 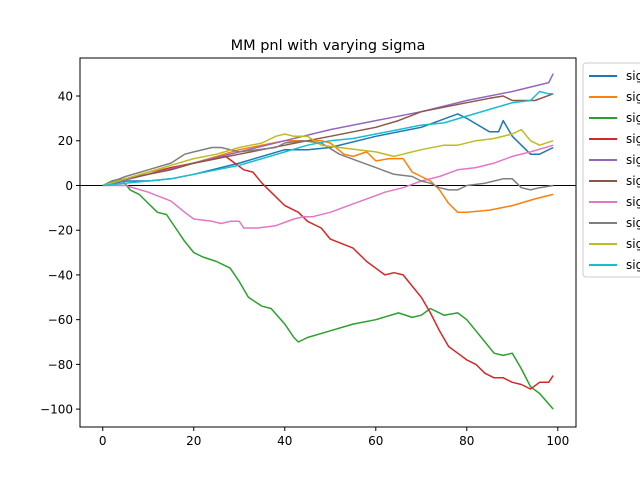 I want to click on x-tick-label: 100, so click(x=557, y=441).